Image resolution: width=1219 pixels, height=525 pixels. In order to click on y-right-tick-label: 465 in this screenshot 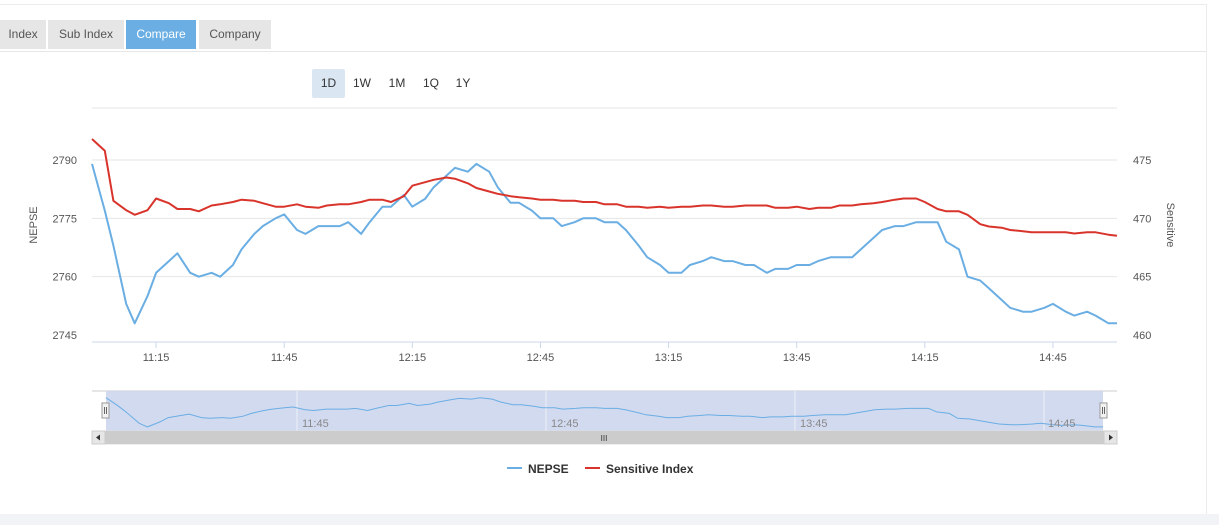, I will do `click(1142, 278)`.